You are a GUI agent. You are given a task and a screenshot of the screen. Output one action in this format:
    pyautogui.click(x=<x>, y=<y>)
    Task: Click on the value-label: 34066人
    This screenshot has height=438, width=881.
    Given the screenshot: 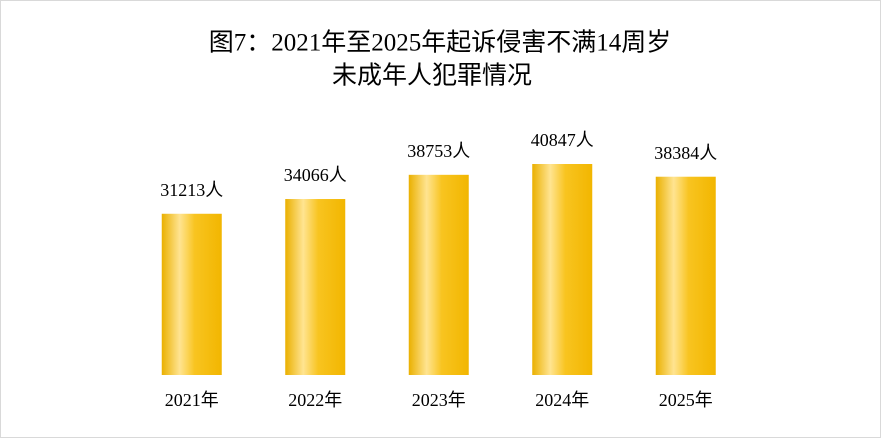 What is the action you would take?
    pyautogui.click(x=315, y=175)
    